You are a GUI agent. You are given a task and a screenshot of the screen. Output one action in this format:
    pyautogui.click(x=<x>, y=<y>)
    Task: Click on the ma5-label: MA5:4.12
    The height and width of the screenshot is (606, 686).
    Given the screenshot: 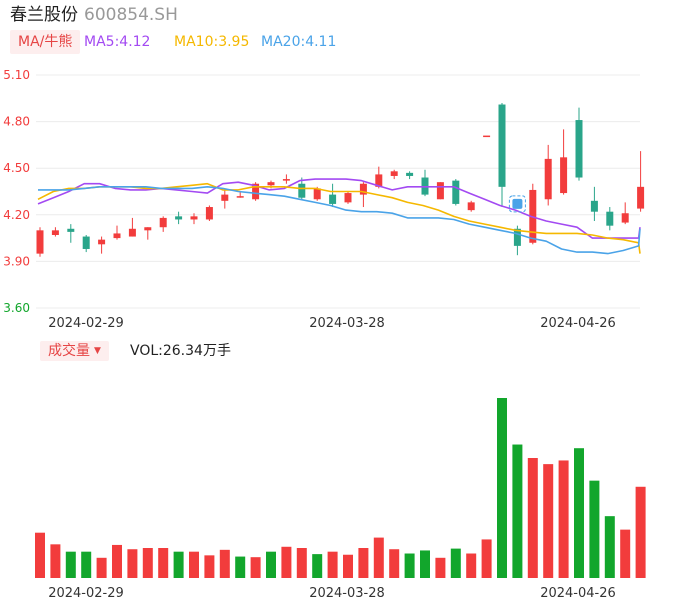 What is the action you would take?
    pyautogui.click(x=117, y=42)
    